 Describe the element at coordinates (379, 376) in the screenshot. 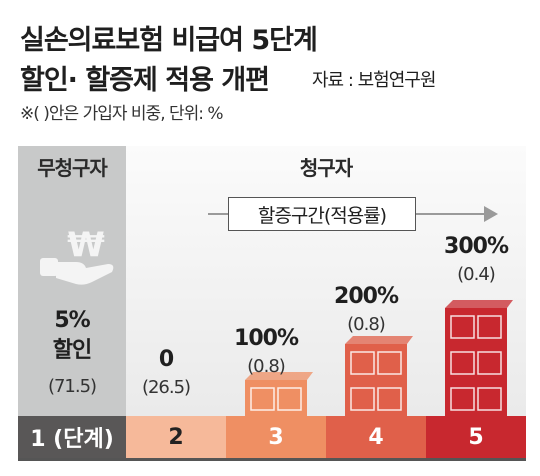

I see `surcharge-bar-step4` at that location.